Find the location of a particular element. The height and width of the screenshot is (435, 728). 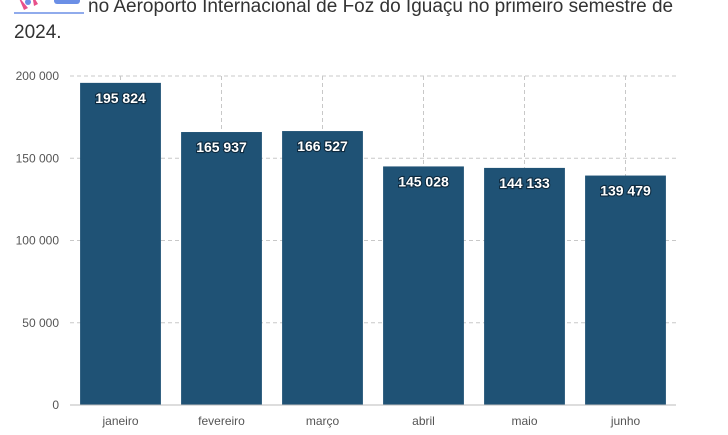

bar-janeiro is located at coordinates (120, 244).